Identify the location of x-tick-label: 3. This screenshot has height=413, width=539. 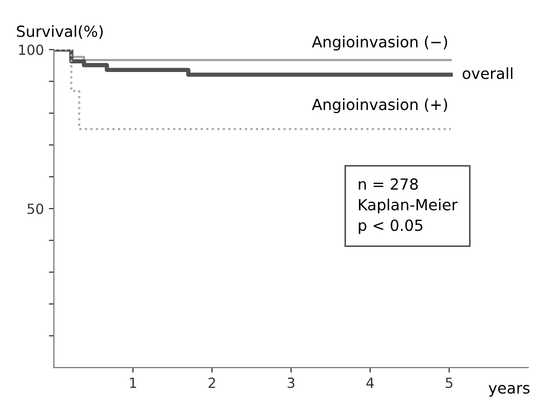
(291, 383).